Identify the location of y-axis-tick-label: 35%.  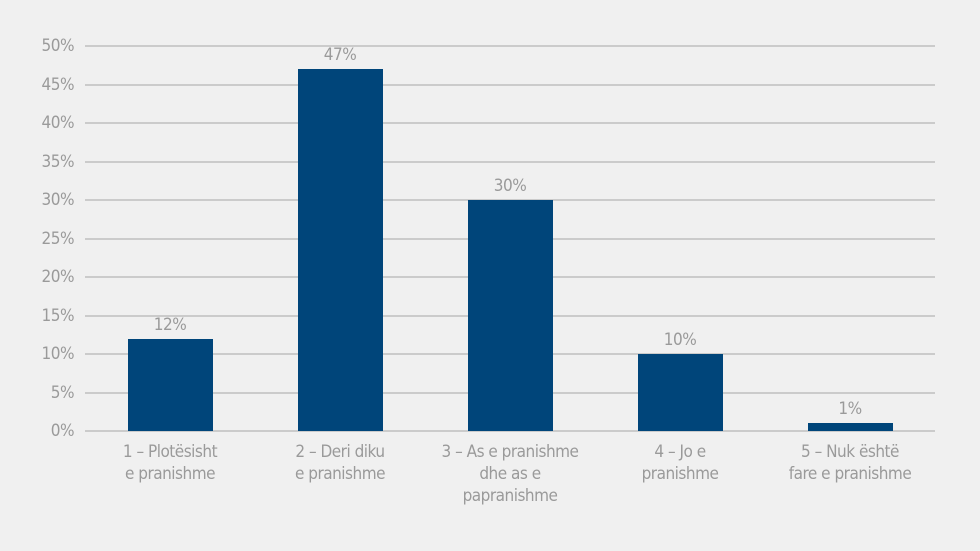
(58, 161).